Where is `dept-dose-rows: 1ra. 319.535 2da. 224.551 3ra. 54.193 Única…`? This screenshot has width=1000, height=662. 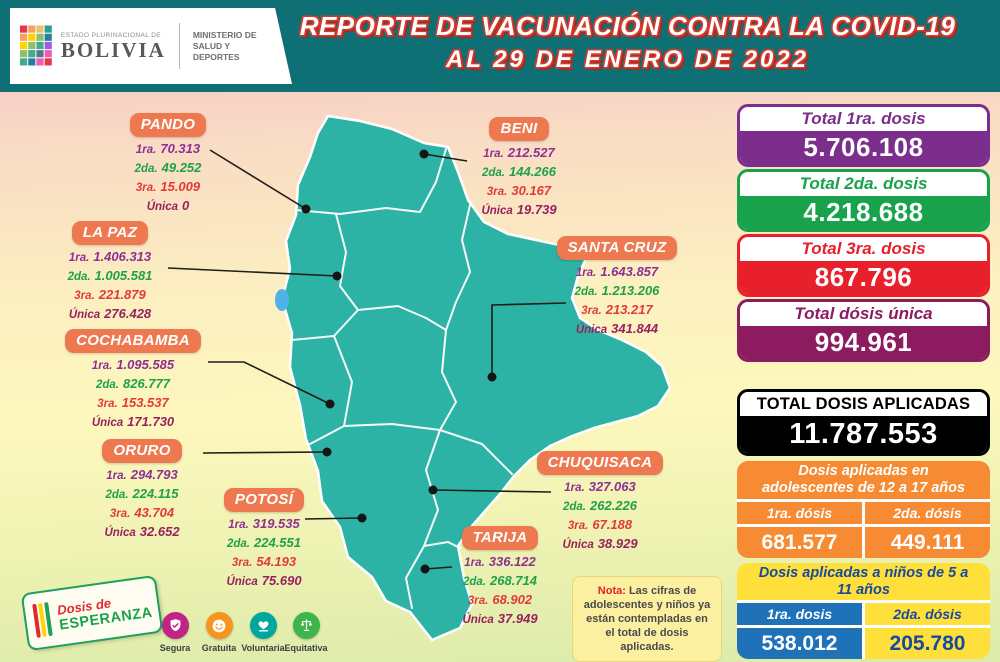
dept-dose-rows: 1ra. 319.535 2da. 224.551 3ra. 54.193 Única… is located at coordinates (264, 553).